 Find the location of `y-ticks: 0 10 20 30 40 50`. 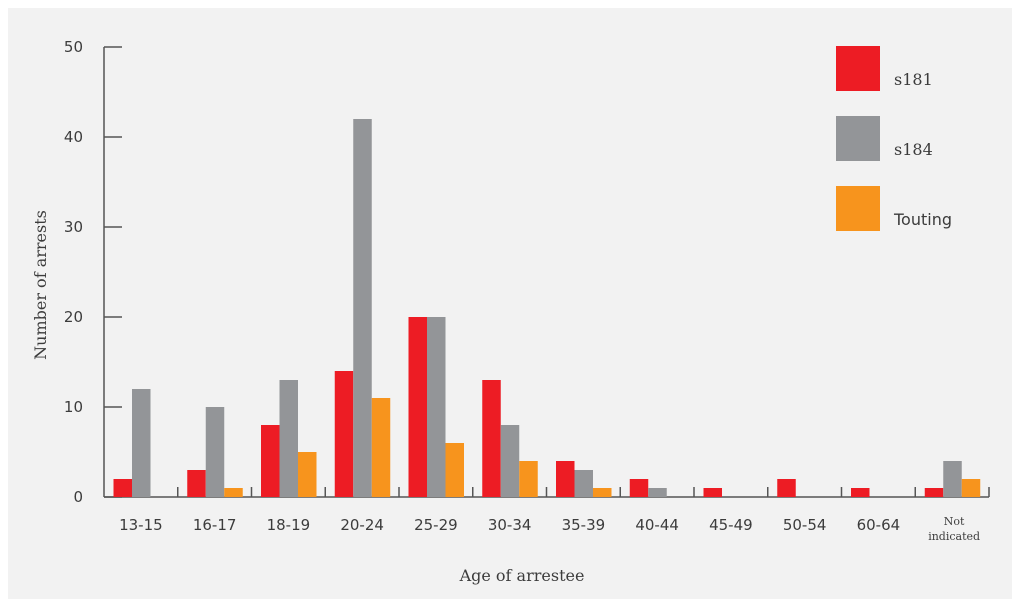

y-ticks: 0 10 20 30 40 50 is located at coordinates (93, 272).